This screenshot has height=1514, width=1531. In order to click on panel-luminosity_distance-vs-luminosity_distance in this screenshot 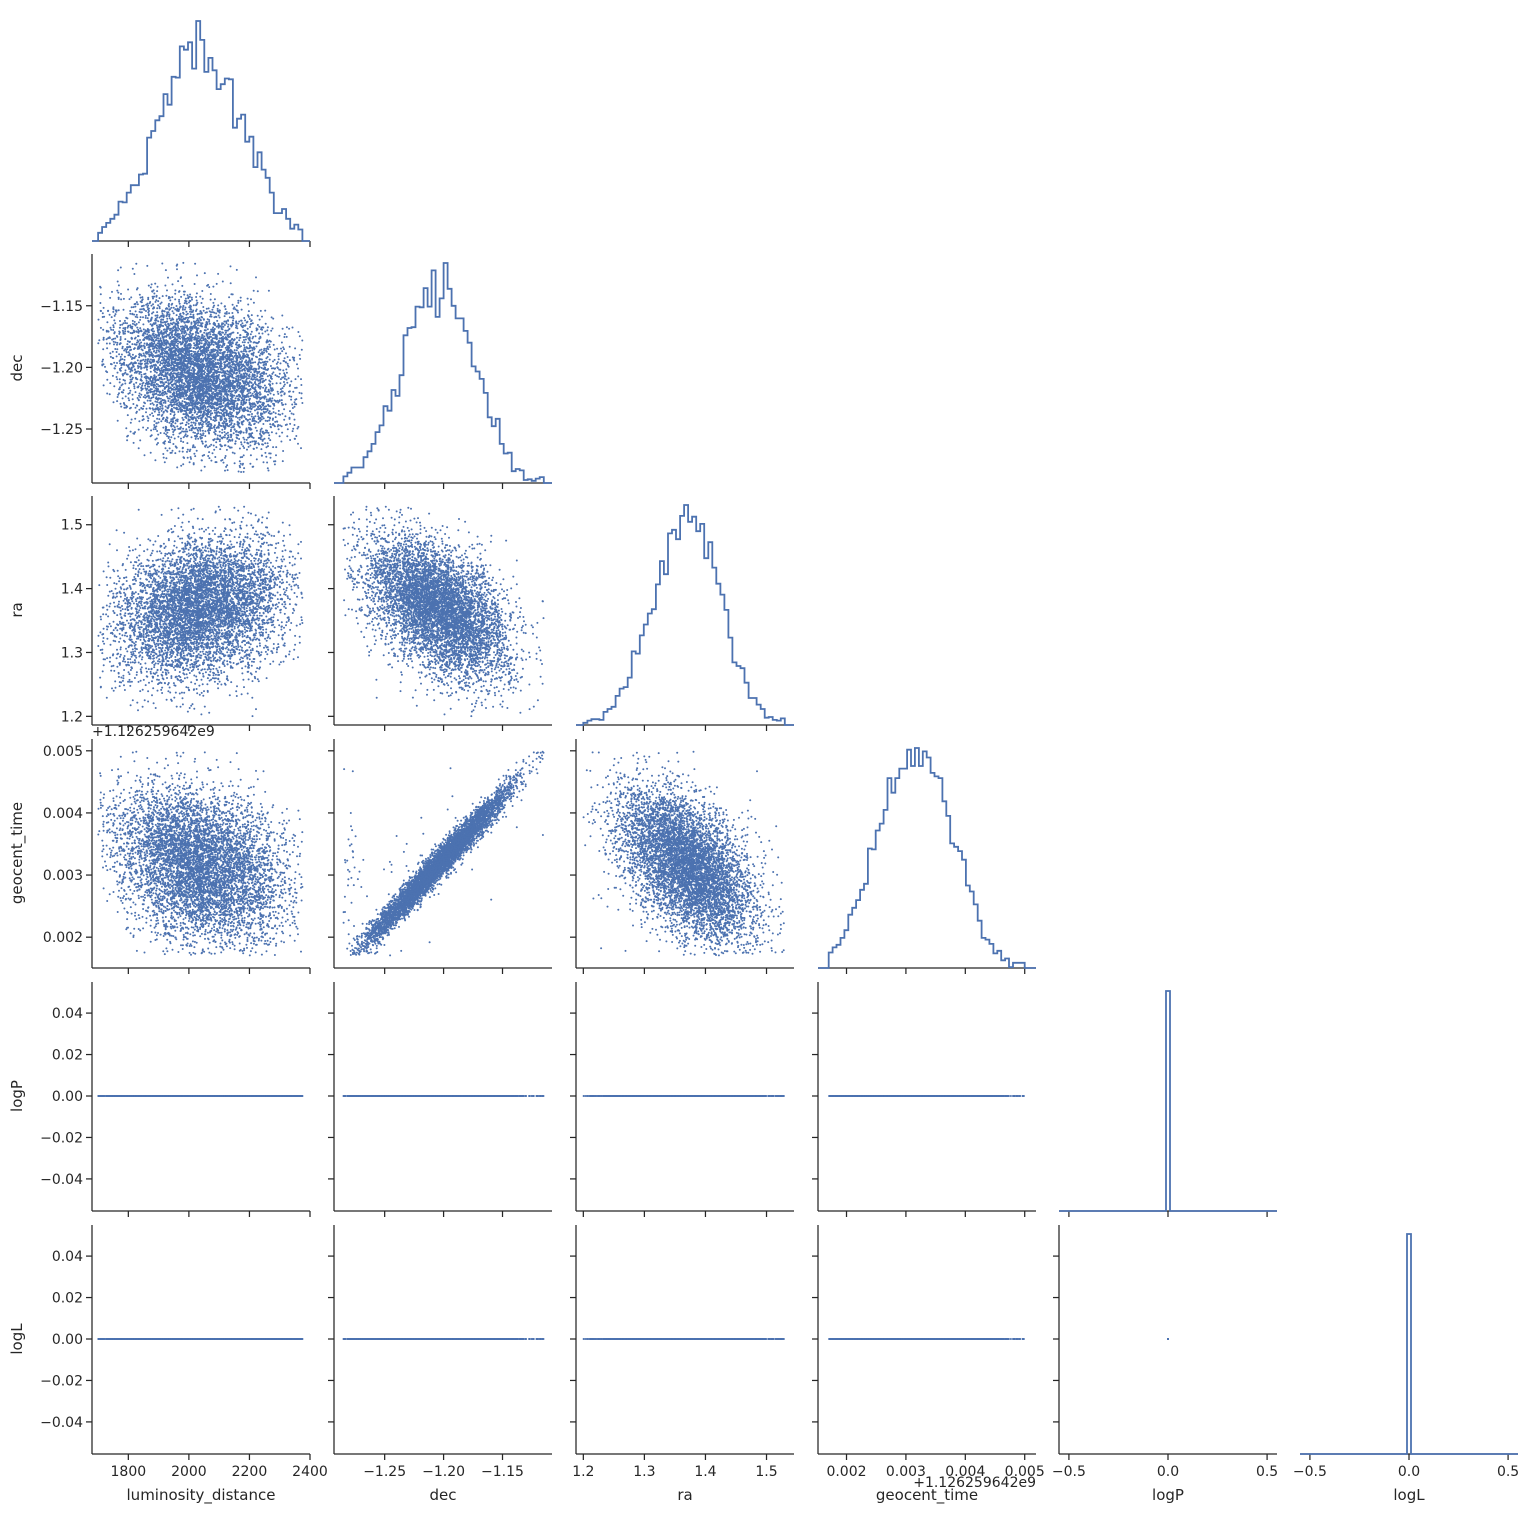, I will do `click(201, 134)`.